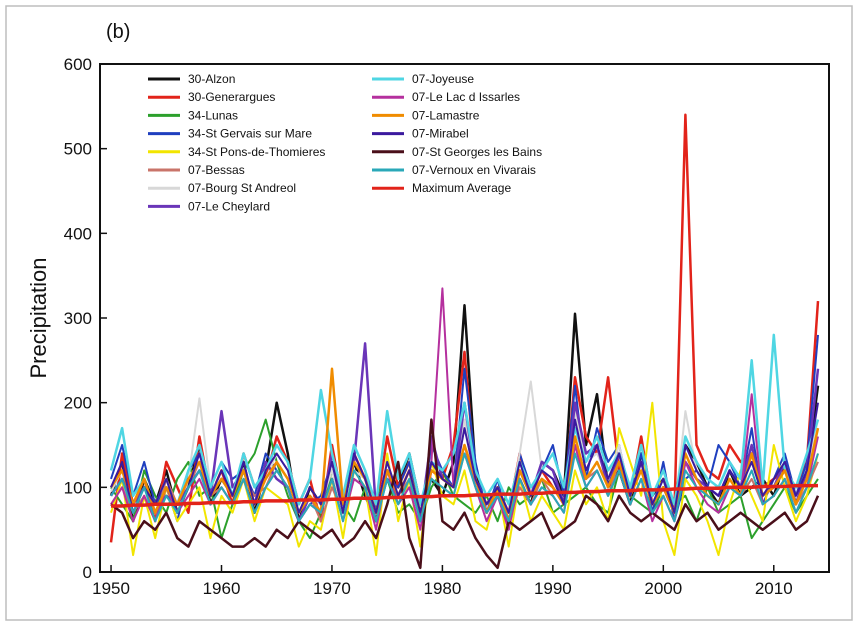 Image resolution: width=858 pixels, height=626 pixels. I want to click on panel-label: (b), so click(118, 32).